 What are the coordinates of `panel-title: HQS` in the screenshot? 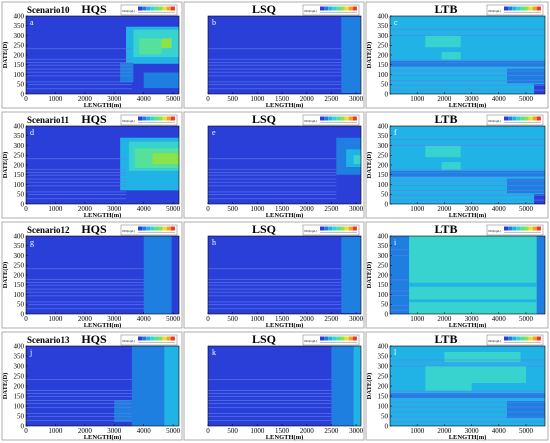 It's located at (94, 339).